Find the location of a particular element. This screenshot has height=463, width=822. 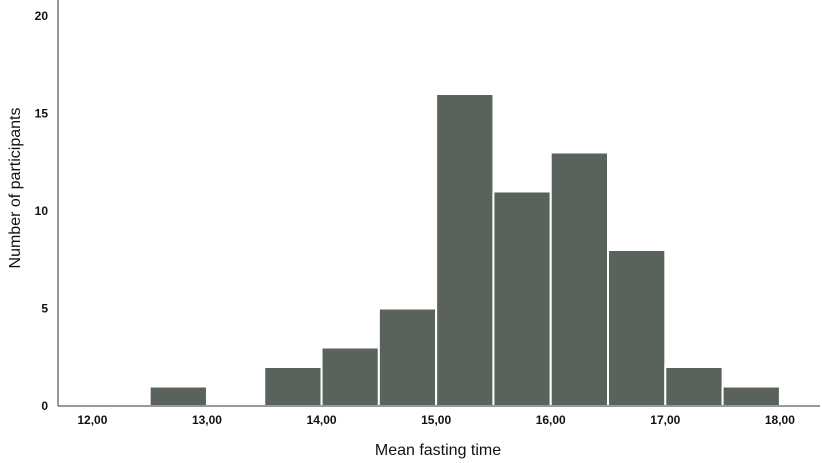

y-tick-label: 0 is located at coordinates (44, 406).